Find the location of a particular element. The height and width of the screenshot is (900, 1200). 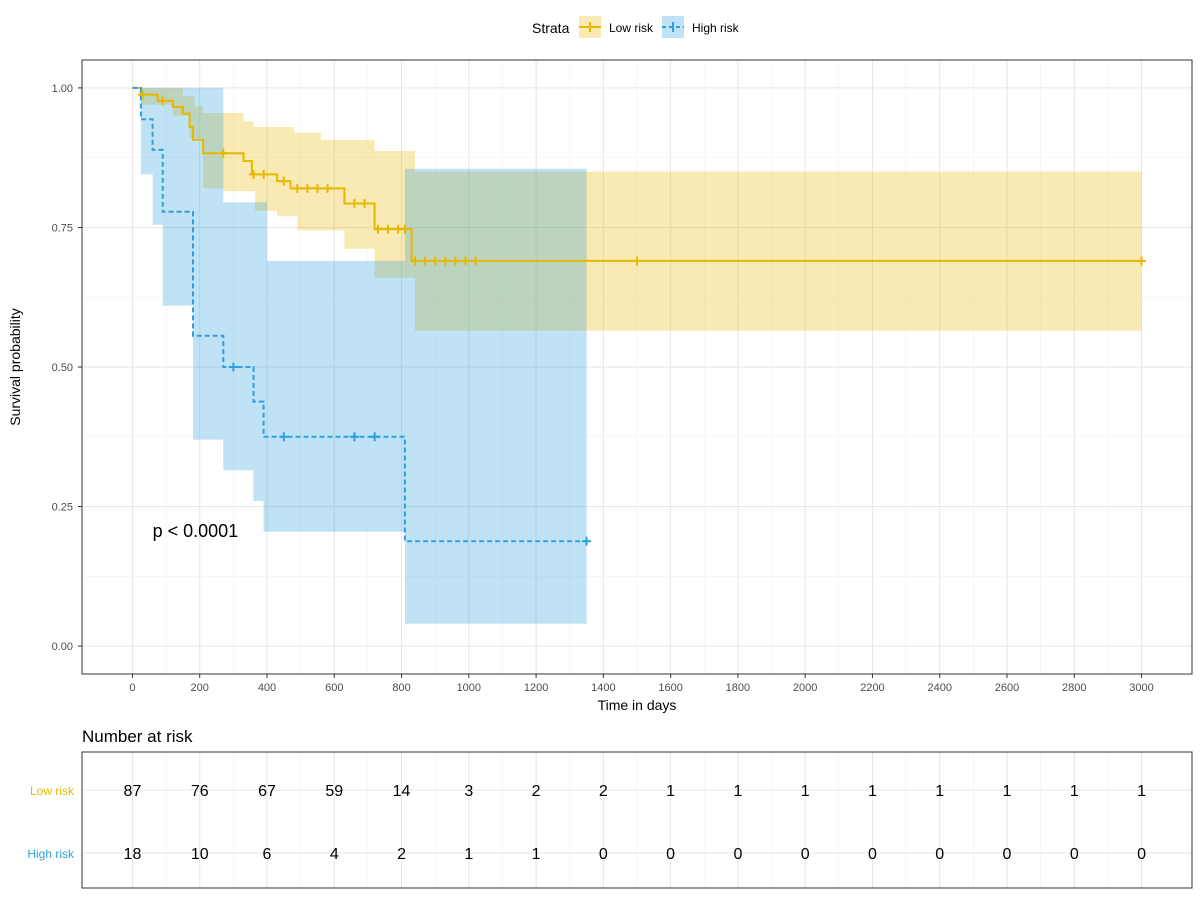

risk-cell: 76 is located at coordinates (200, 791).